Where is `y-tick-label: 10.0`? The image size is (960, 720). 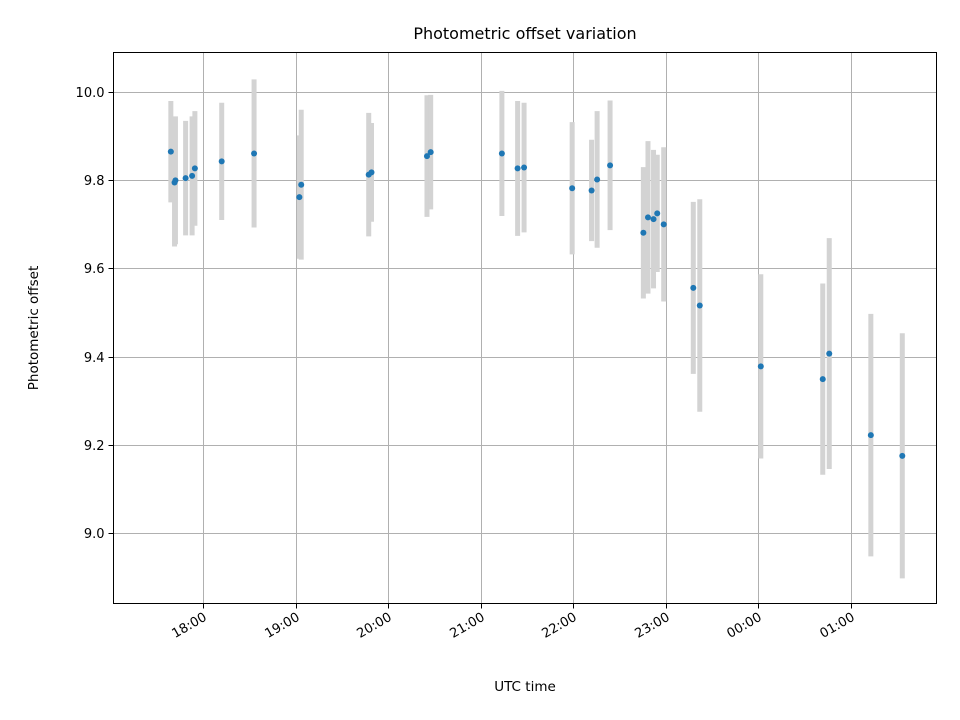
y-tick-label: 10.0 is located at coordinates (90, 93).